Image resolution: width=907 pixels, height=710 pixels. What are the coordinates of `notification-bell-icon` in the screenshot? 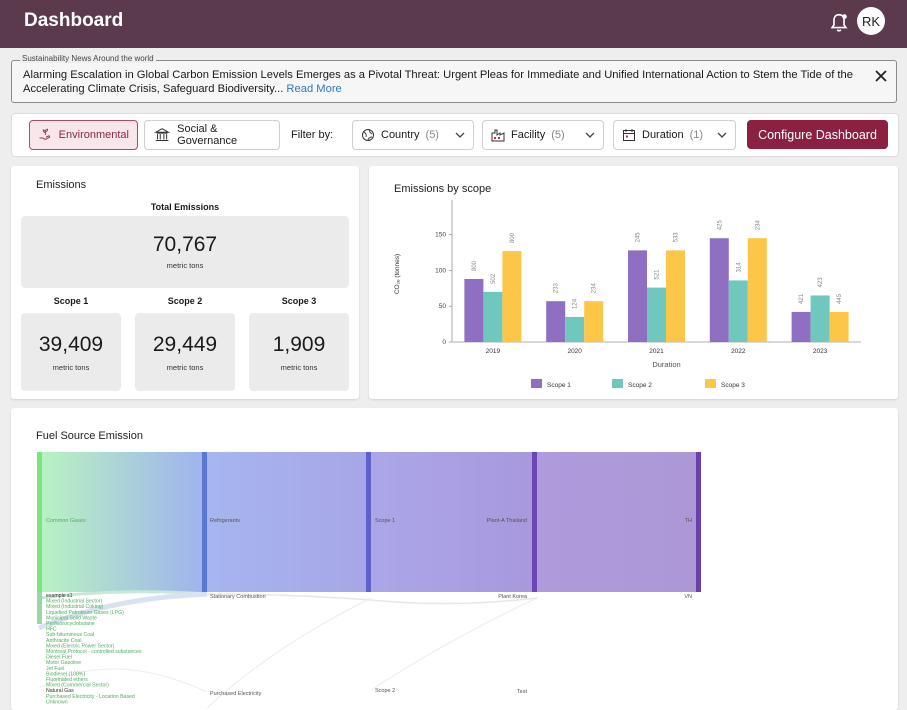 It's located at (839, 23).